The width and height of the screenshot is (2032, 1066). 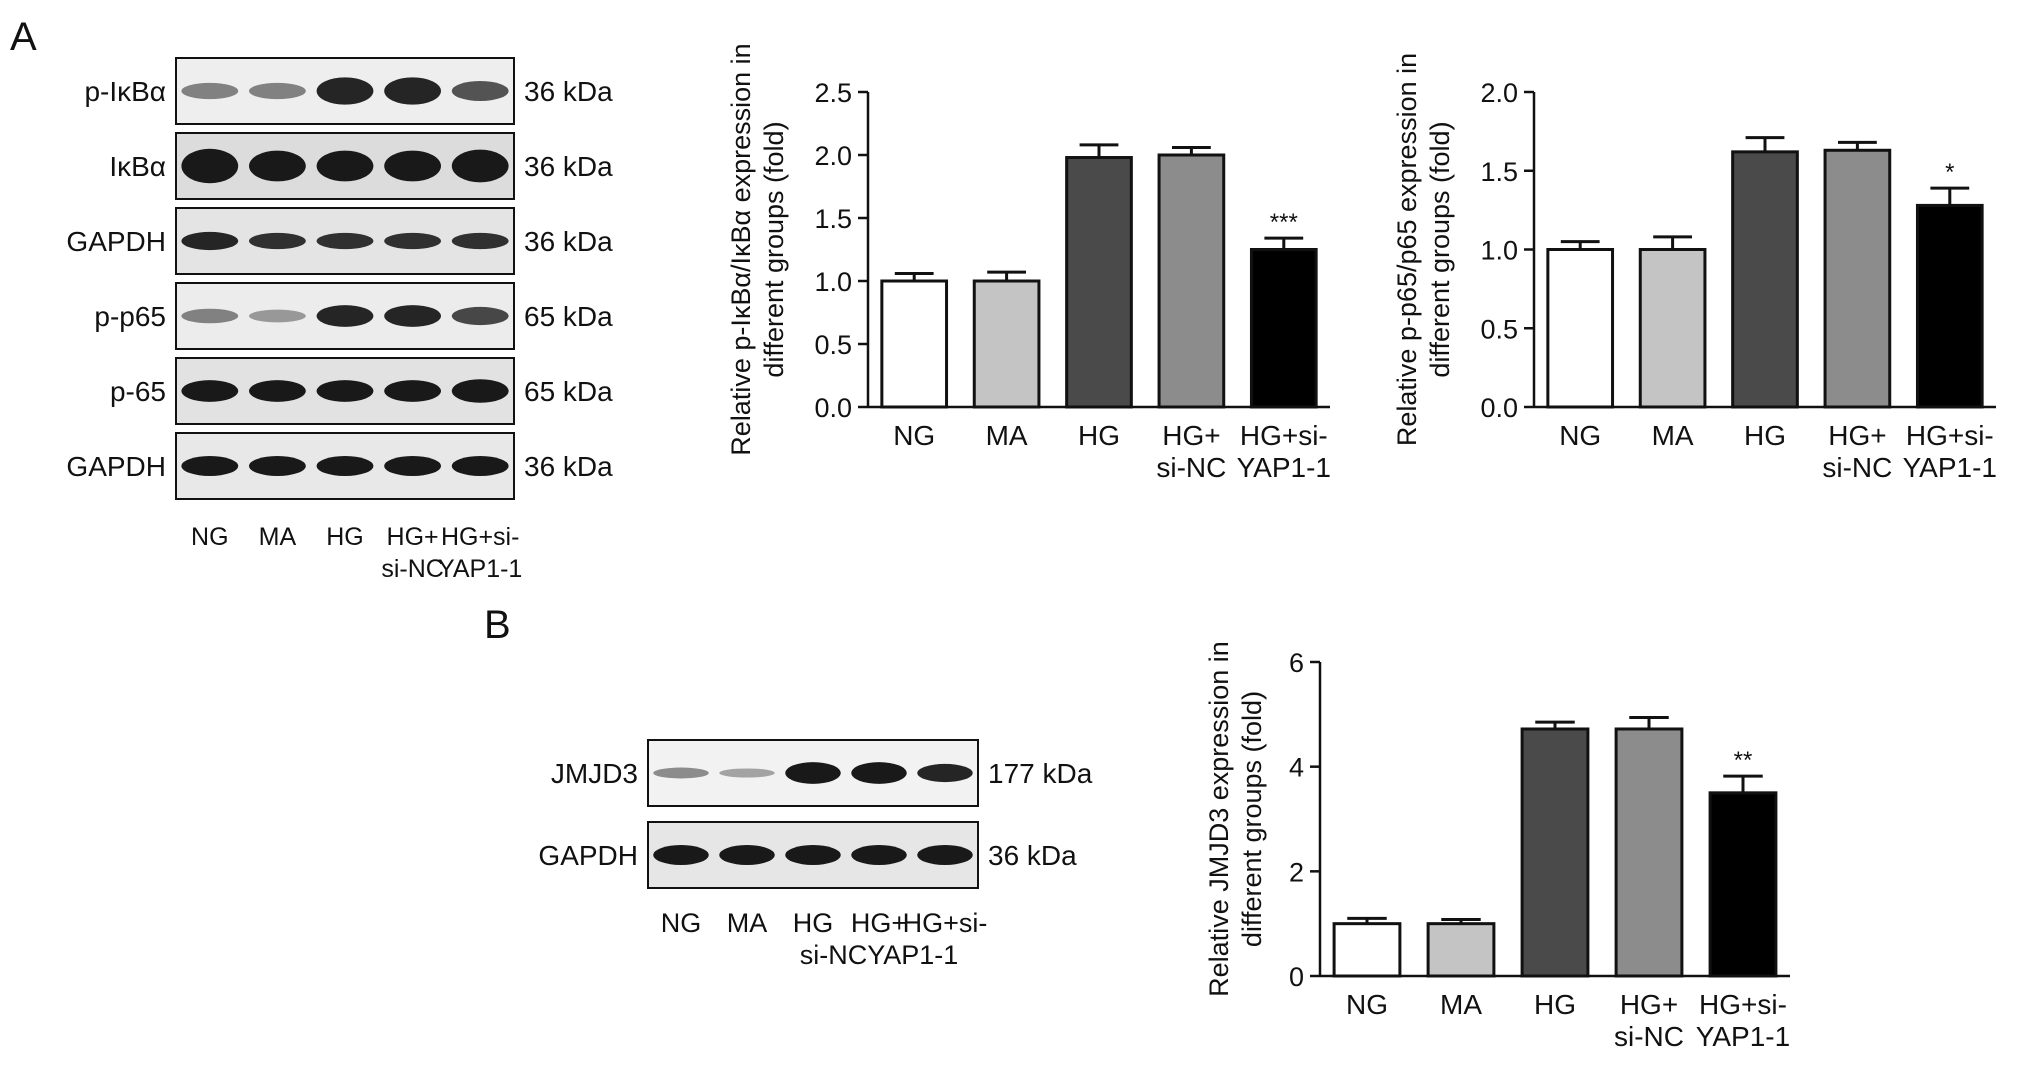 I want to click on y-tick-label: 0.5, so click(x=833, y=345).